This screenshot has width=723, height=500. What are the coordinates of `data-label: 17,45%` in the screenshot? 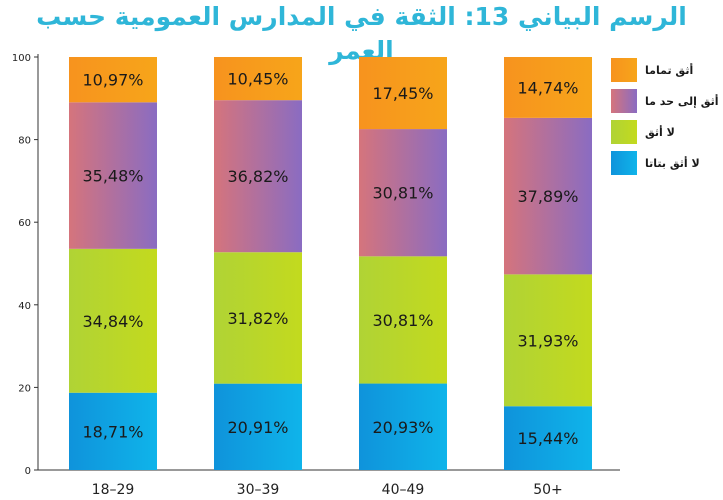 It's located at (402, 93).